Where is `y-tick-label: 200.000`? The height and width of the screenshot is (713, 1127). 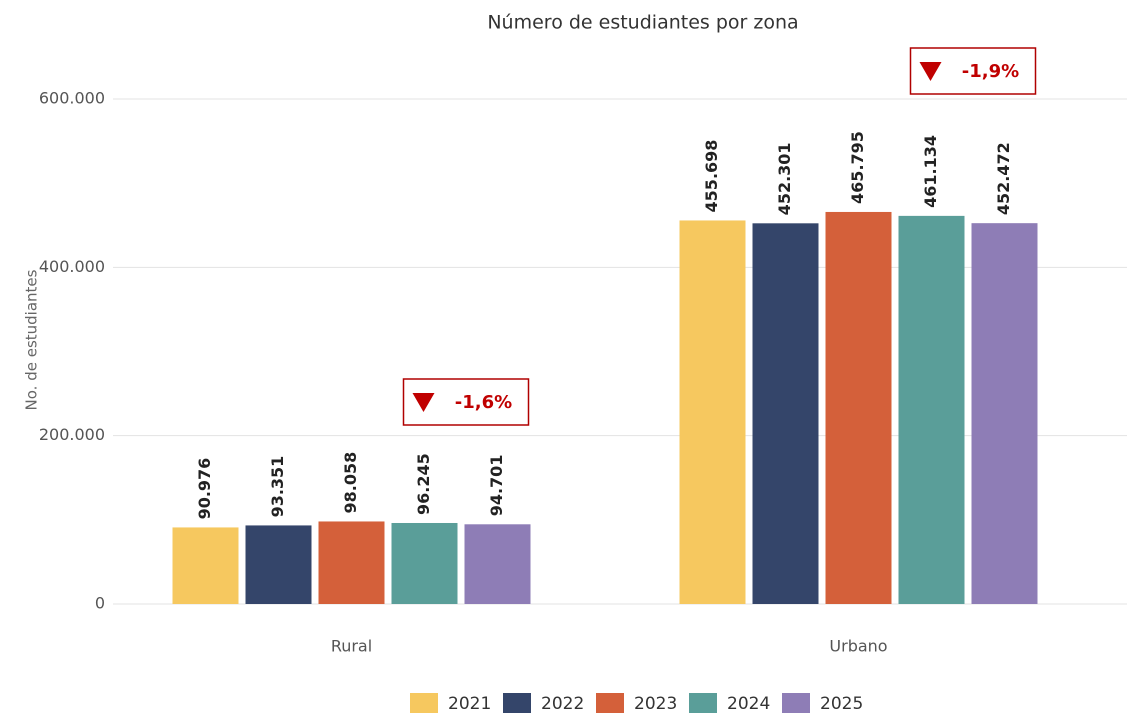
y-tick-label: 200.000 is located at coordinates (72, 434).